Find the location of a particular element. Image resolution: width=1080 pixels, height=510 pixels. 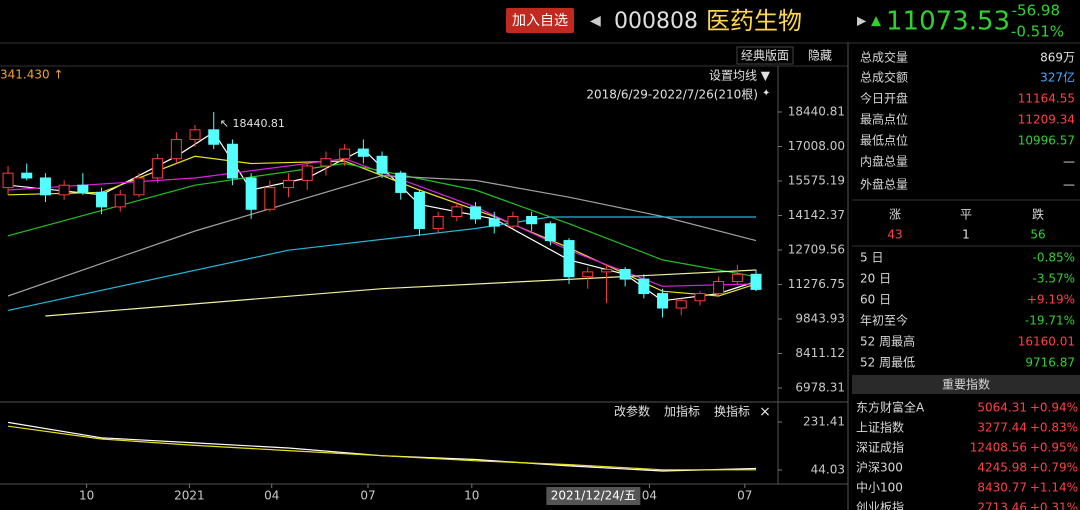

y-tick-label: 9843.93 is located at coordinates (820, 318).